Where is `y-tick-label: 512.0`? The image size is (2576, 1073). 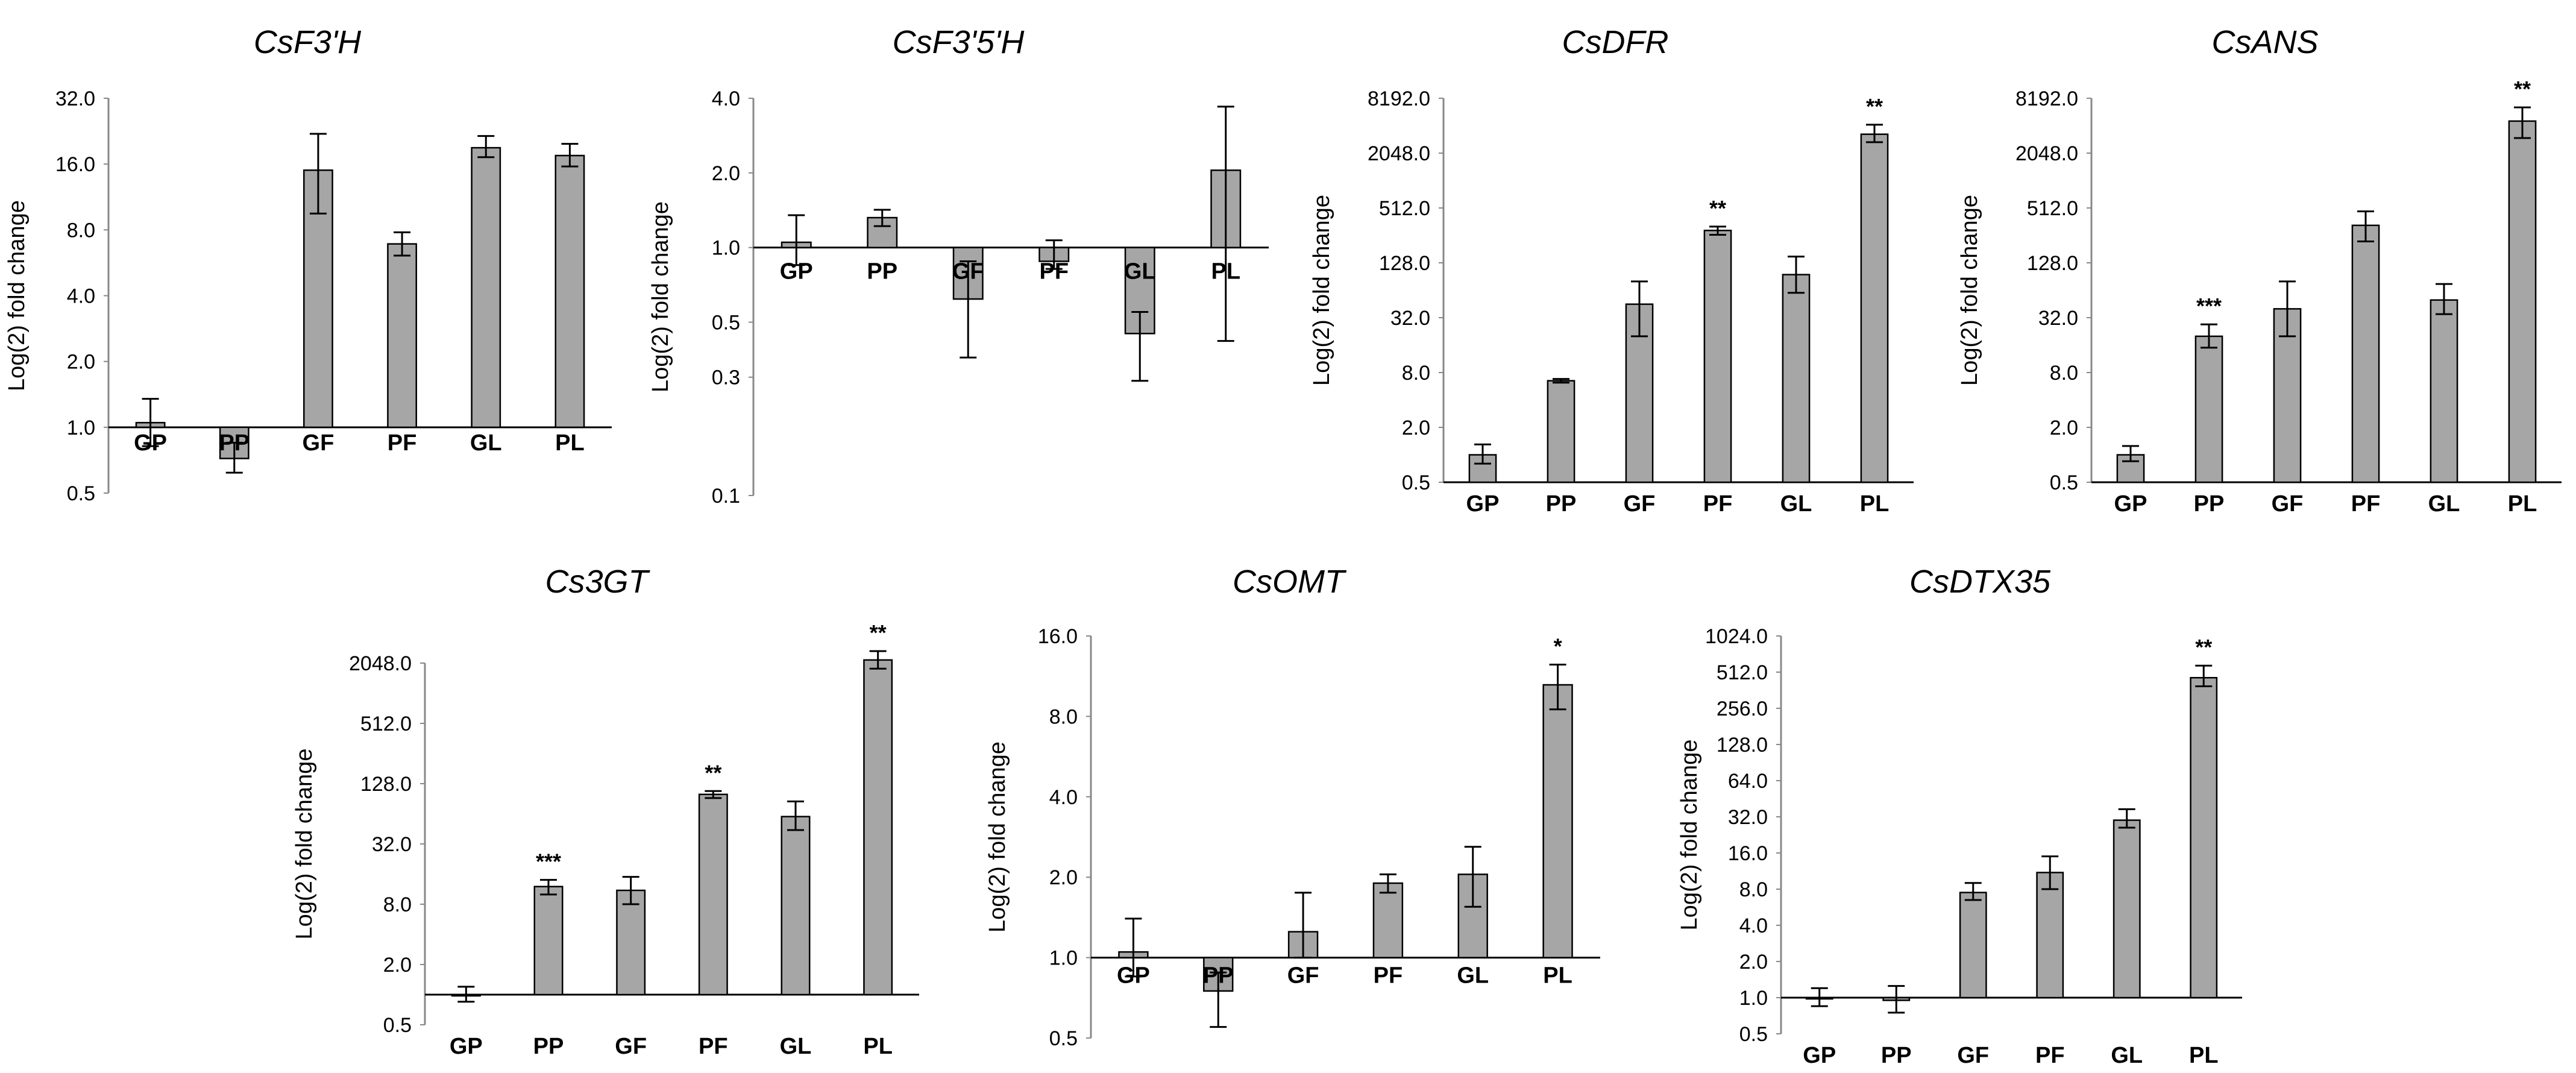
y-tick-label: 512.0 is located at coordinates (1742, 672).